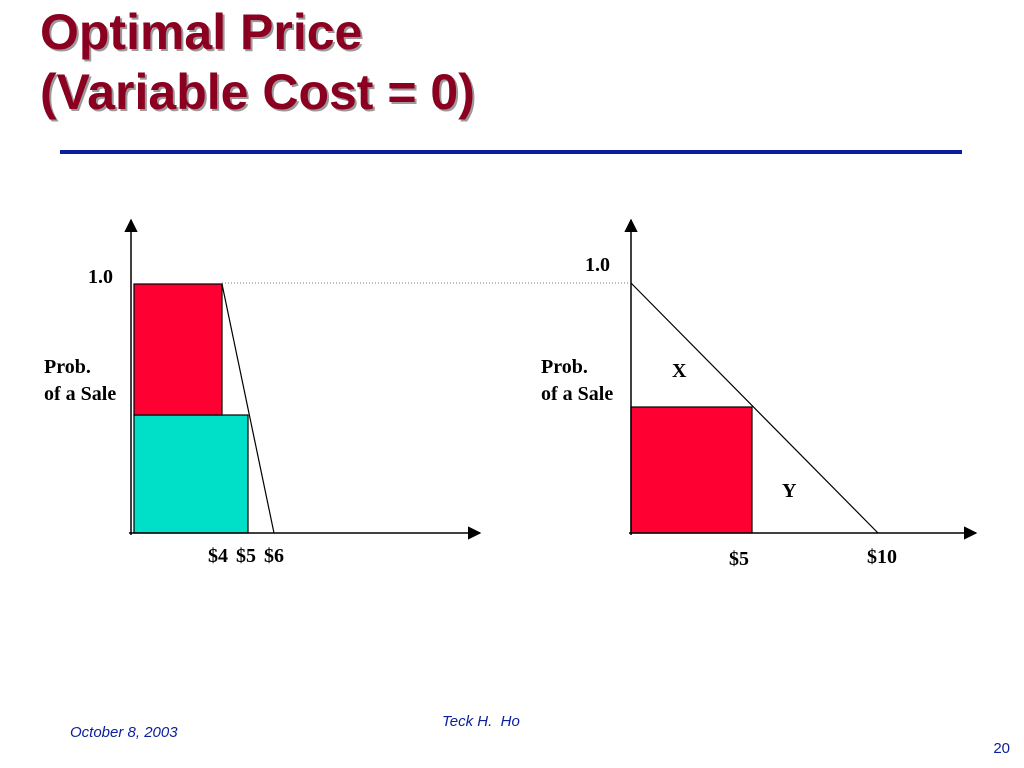 The height and width of the screenshot is (768, 1024). What do you see at coordinates (577, 394) in the screenshot?
I see `right-y-axis-label-line-2: of a Sale` at bounding box center [577, 394].